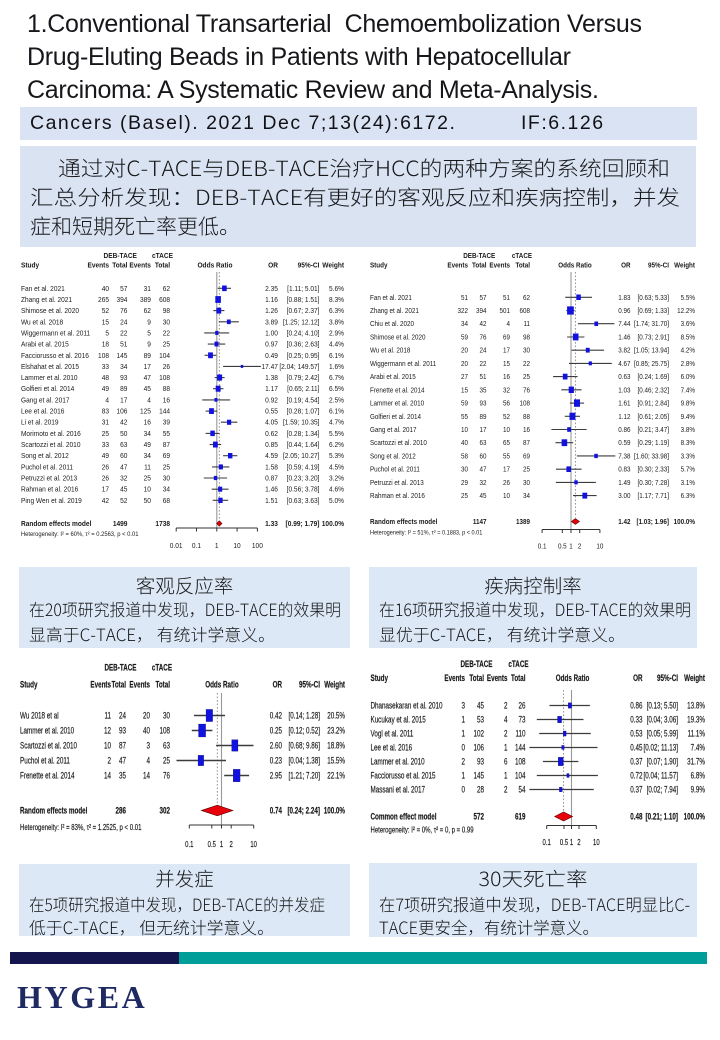 The height and width of the screenshot is (1040, 720). I want to click on svg-text: [0.02; 7.94], so click(662, 789).